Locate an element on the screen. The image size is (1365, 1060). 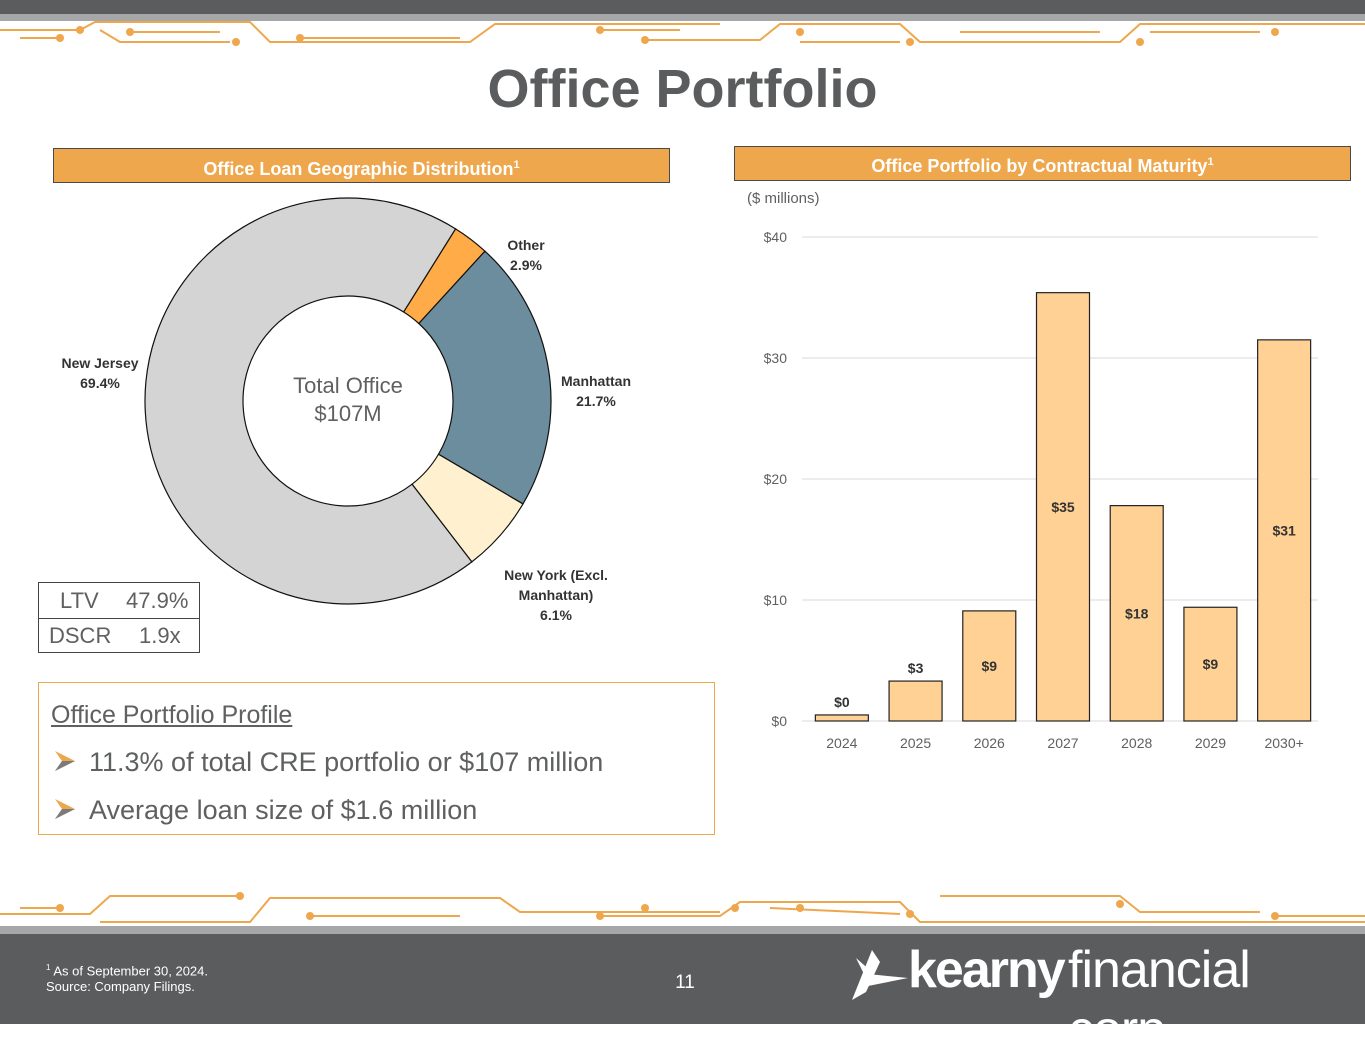
bar-data-label: $18 is located at coordinates (1137, 613).